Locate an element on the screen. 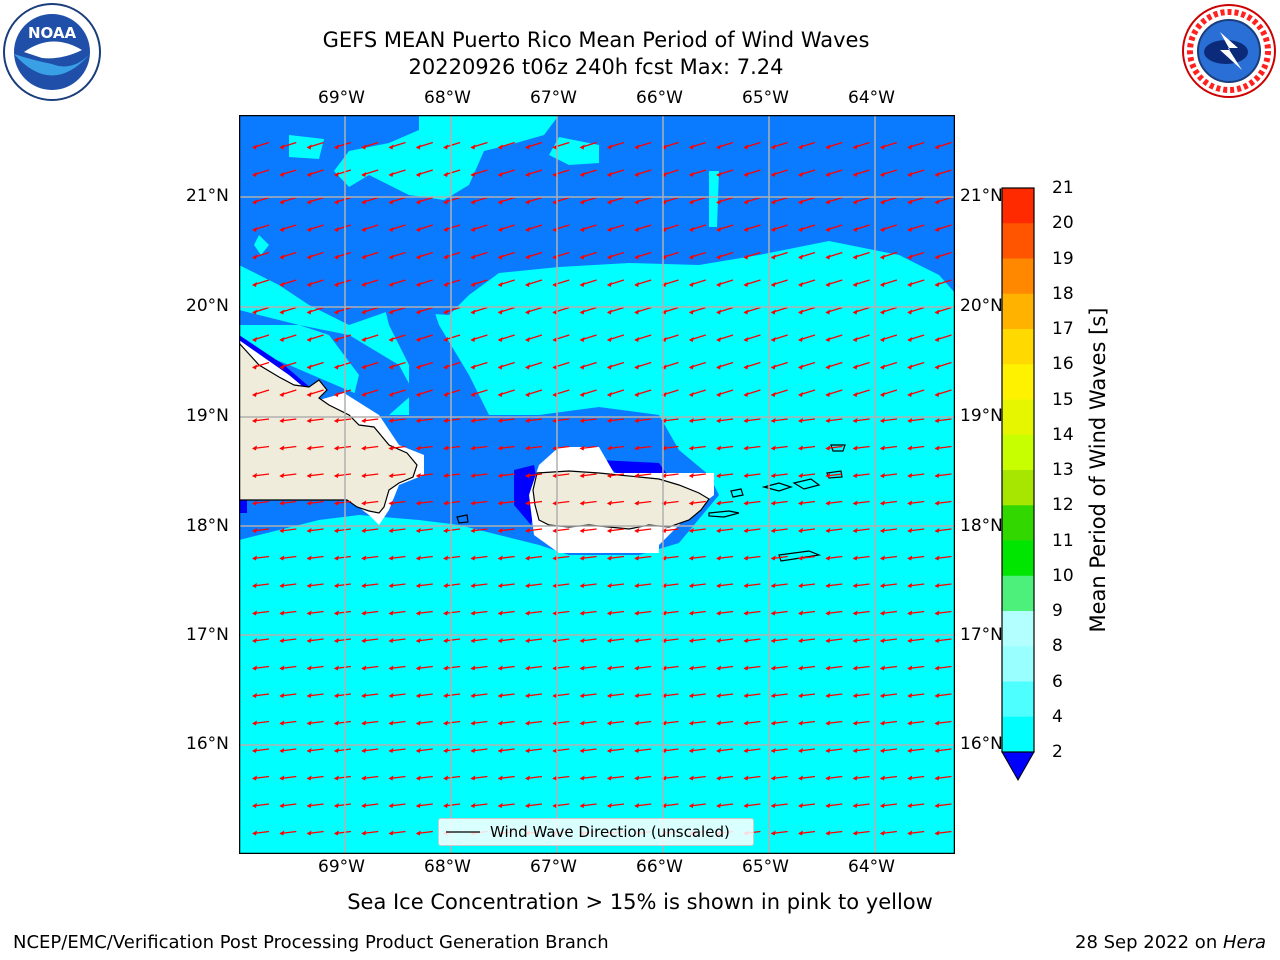  colorbar-ticks: 21 20 19 18 17 16 15 14 13 12 11 10 9 8 6 4 2 is located at coordinates (1077, 474).